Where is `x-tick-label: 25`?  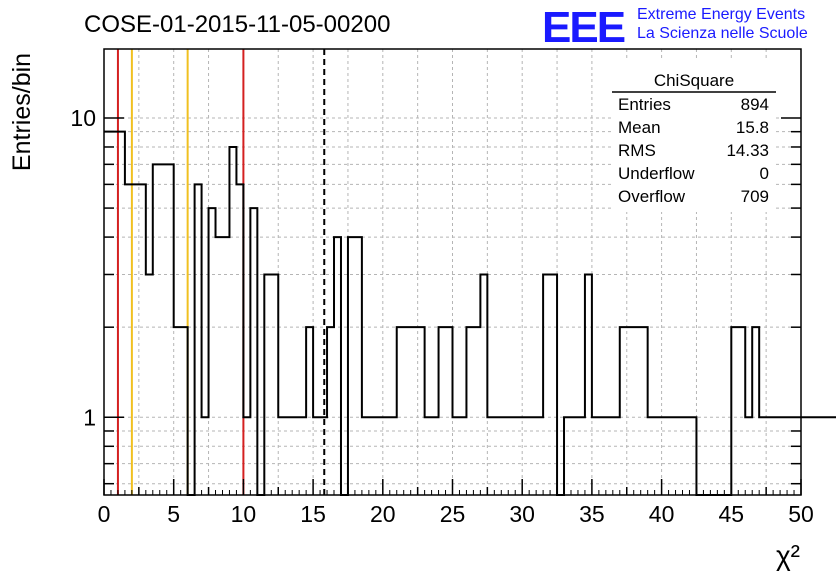 x-tick-label: 25 is located at coordinates (453, 514).